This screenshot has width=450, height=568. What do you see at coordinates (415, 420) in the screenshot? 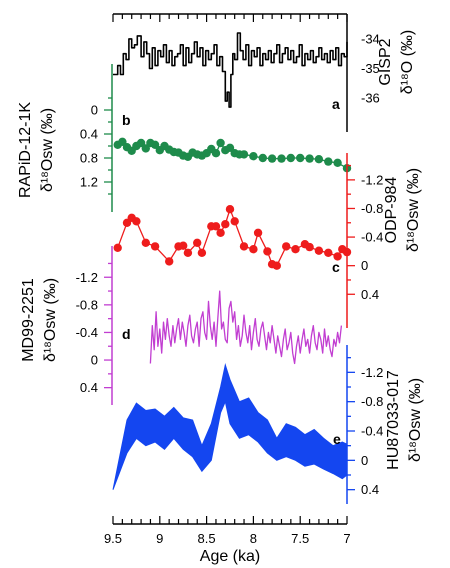
I see `panel-e-axis-unit: δ¹⁸Osw (‰)` at bounding box center [415, 420].